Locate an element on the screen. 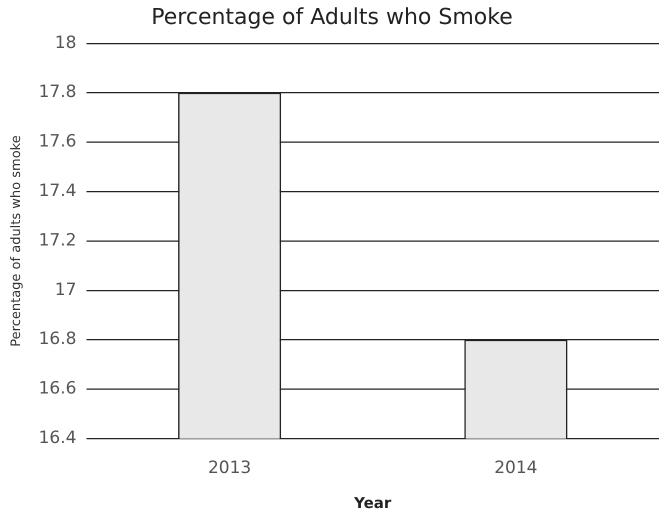 The image size is (659, 522). y-tick-label: 17.8 is located at coordinates (57, 92).